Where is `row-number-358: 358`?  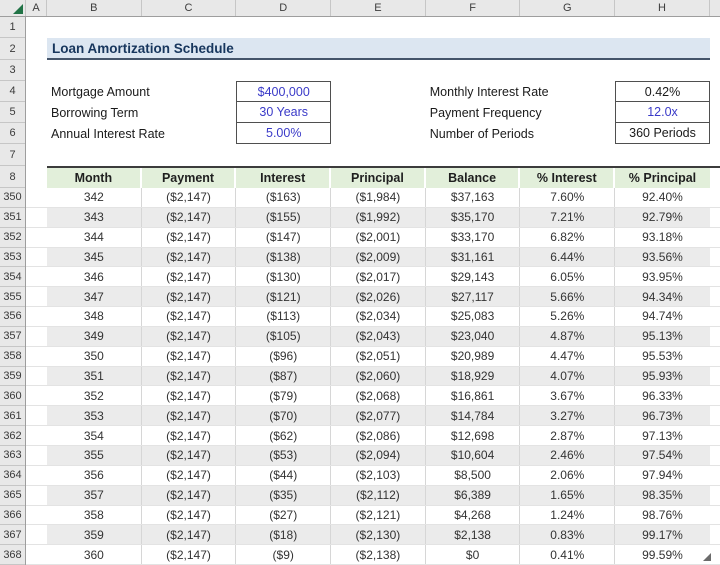 row-number-358: 358 is located at coordinates (12, 357).